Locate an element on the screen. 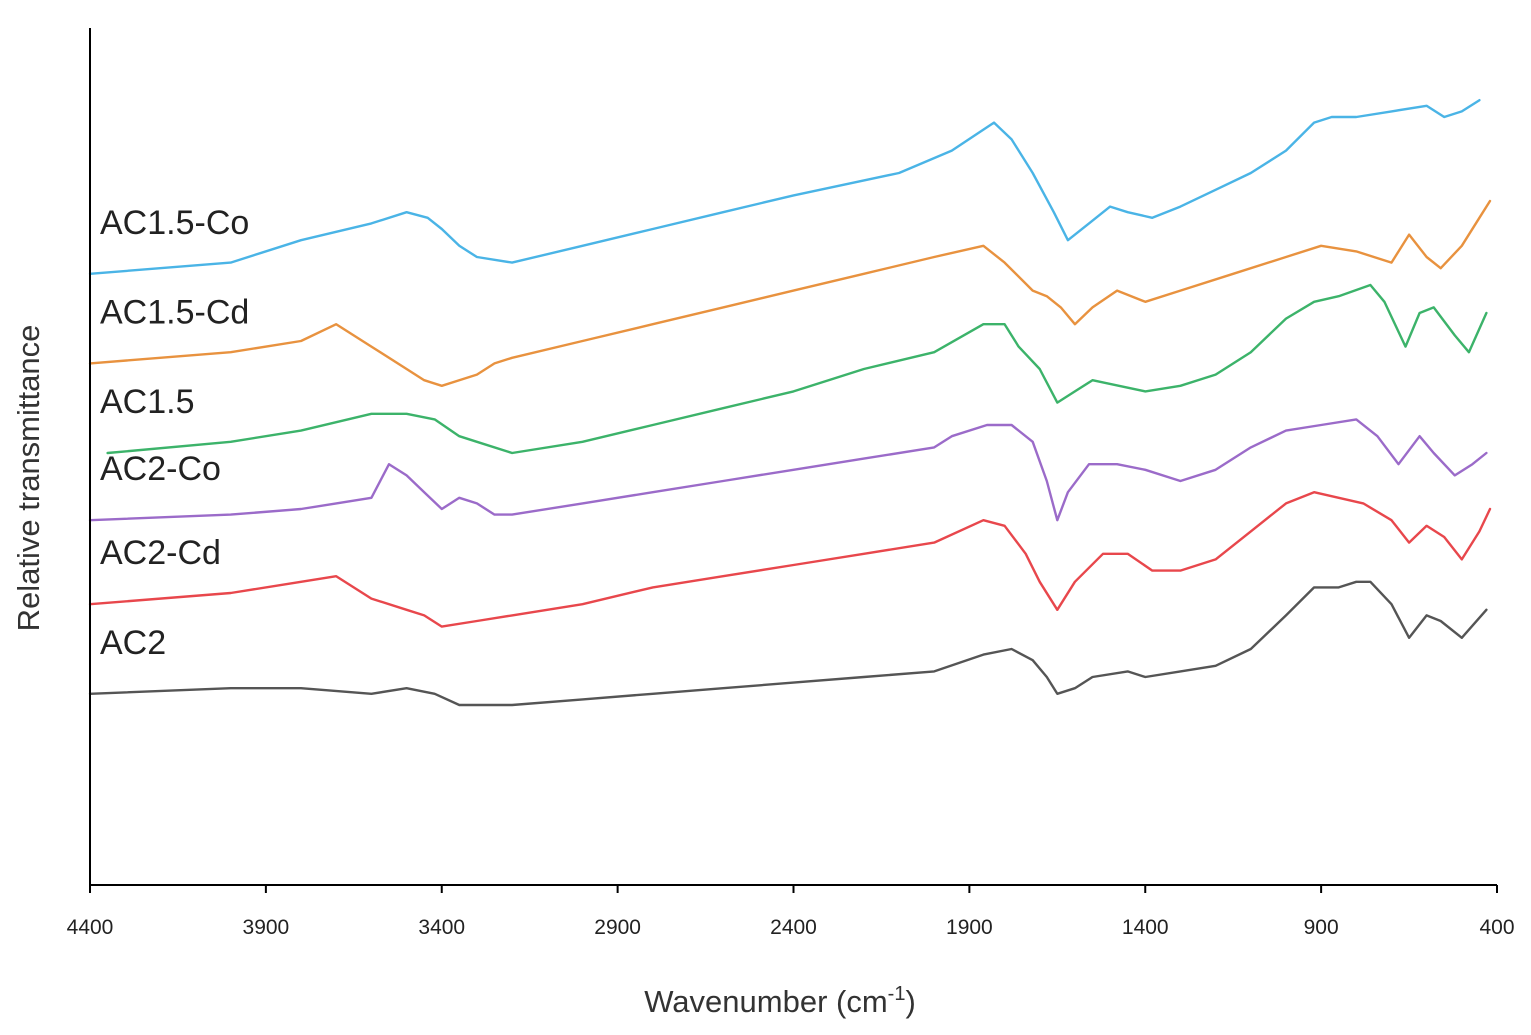  x-tick-label: 900 is located at coordinates (1321, 927).